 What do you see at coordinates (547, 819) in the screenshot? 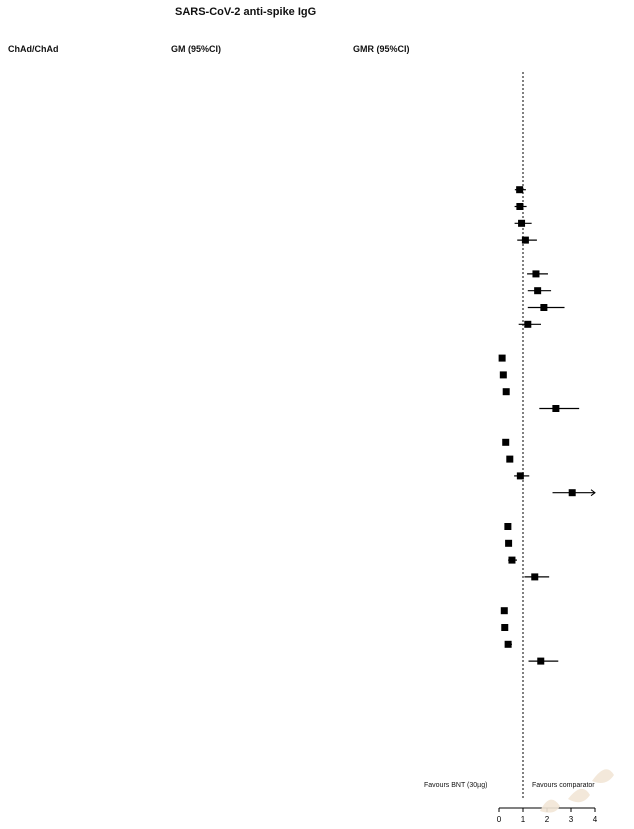
I see `x-tick-label: 2` at bounding box center [547, 819].